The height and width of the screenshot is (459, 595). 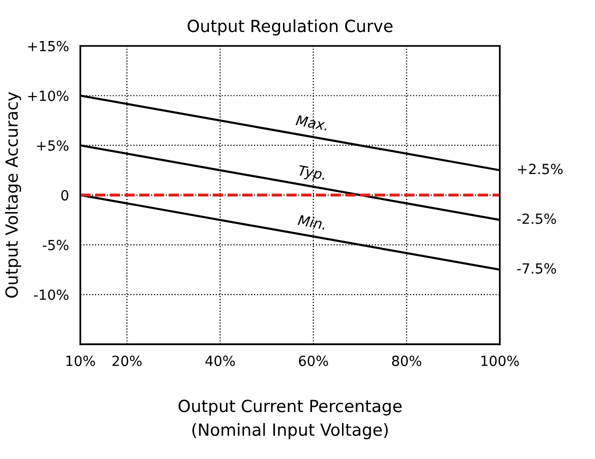 I want to click on chart-title: Output Regulation Curve, so click(x=290, y=27).